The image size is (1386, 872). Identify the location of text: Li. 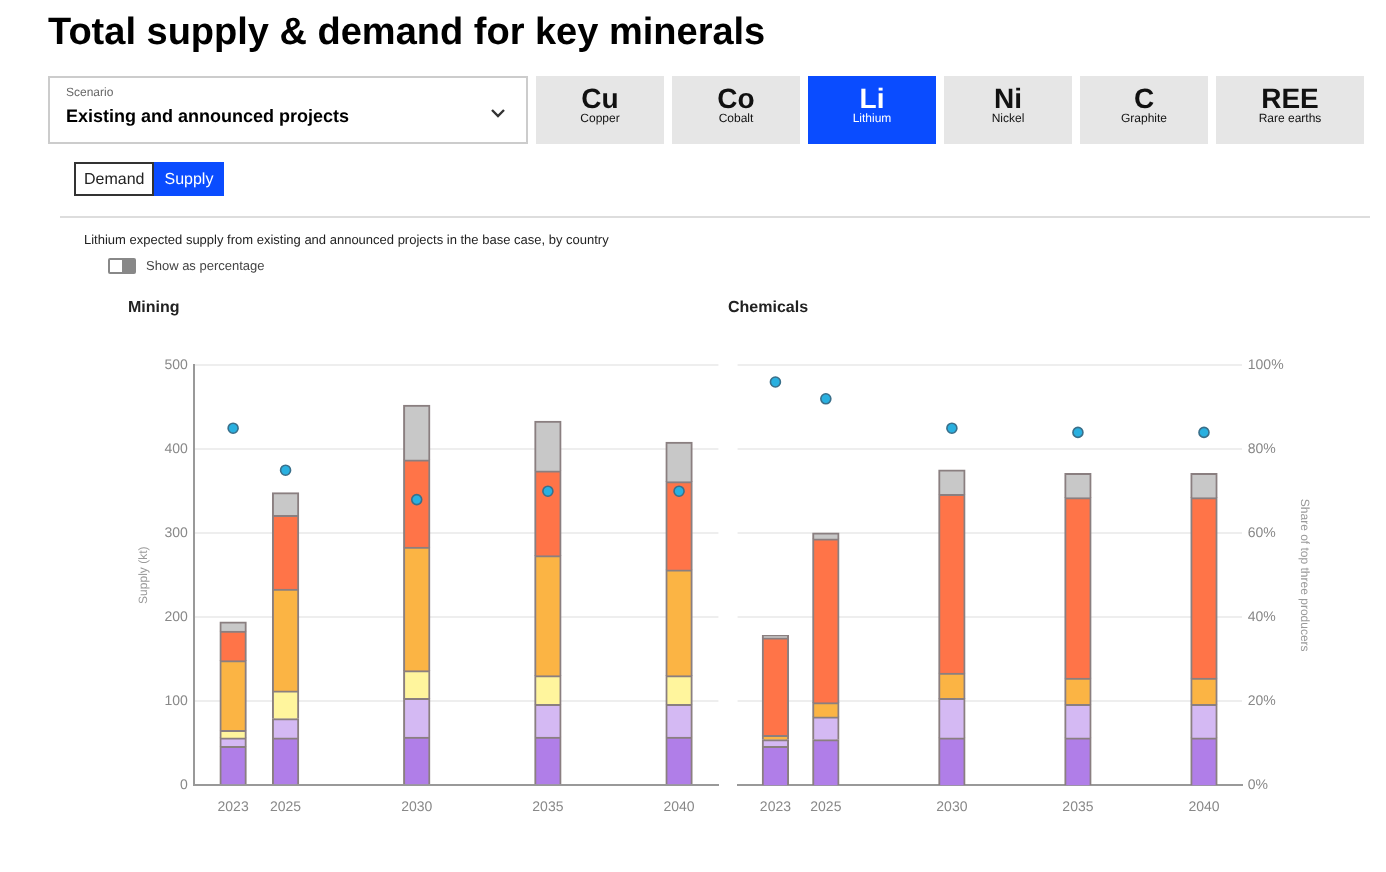
(872, 98).